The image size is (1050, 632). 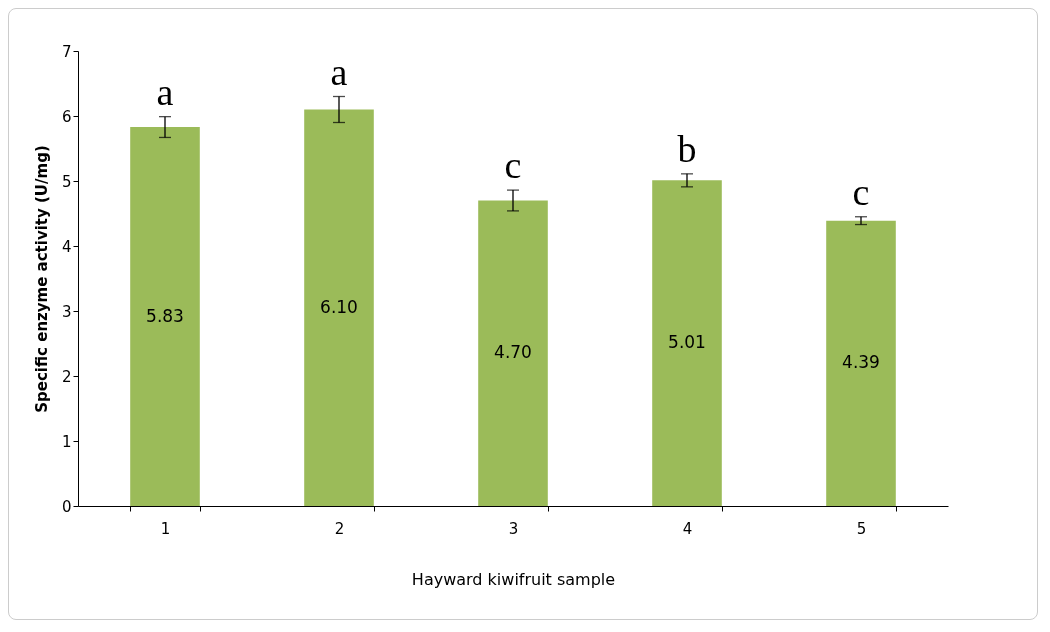 I want to click on y-tick-label: 0, so click(x=66, y=506).